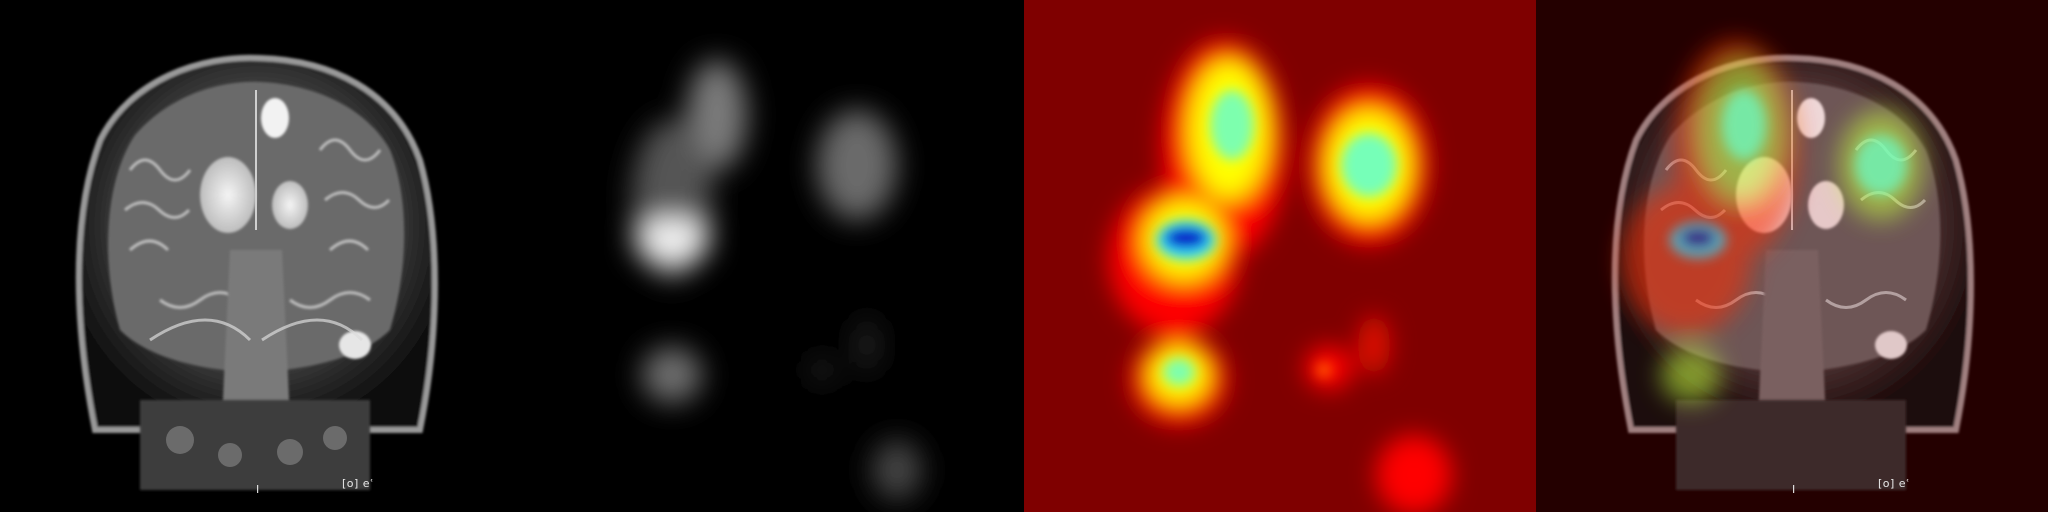 The width and height of the screenshot is (2048, 512). I want to click on mri-scanner-label: [o] eʿ, so click(358, 483).